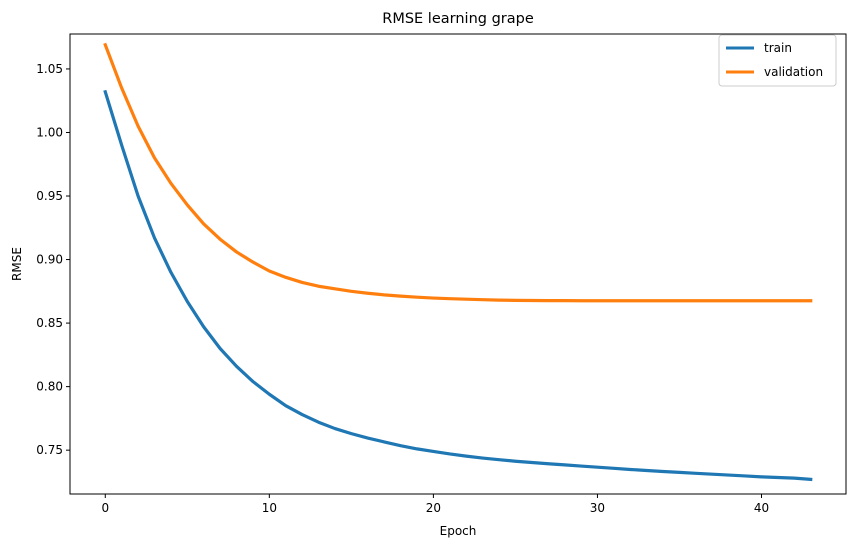 This screenshot has height=547, width=855. I want to click on y-tick-label: 1.05, so click(49, 69).